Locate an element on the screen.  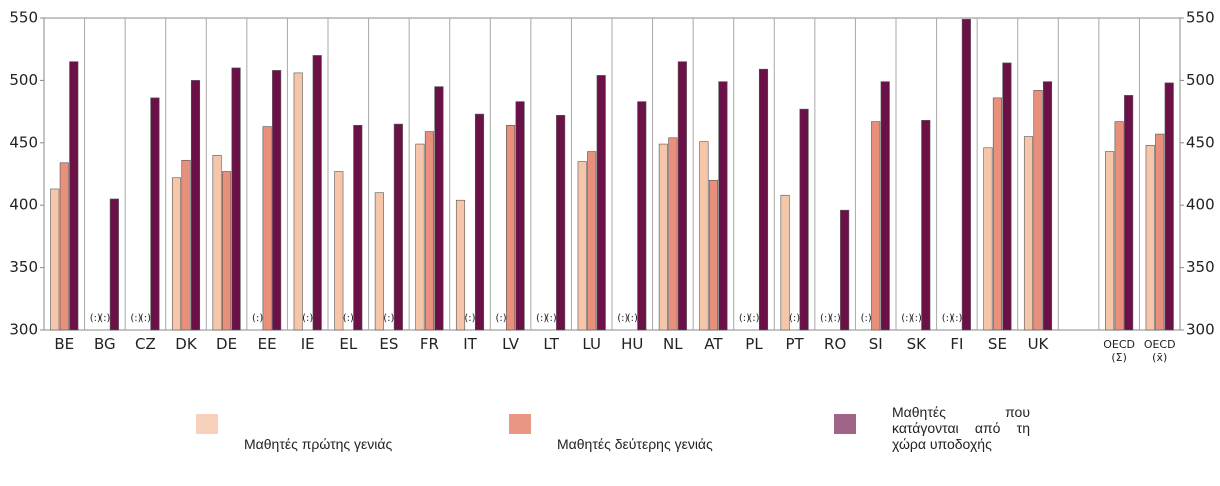
x-tick-label: IT is located at coordinates (470, 344).